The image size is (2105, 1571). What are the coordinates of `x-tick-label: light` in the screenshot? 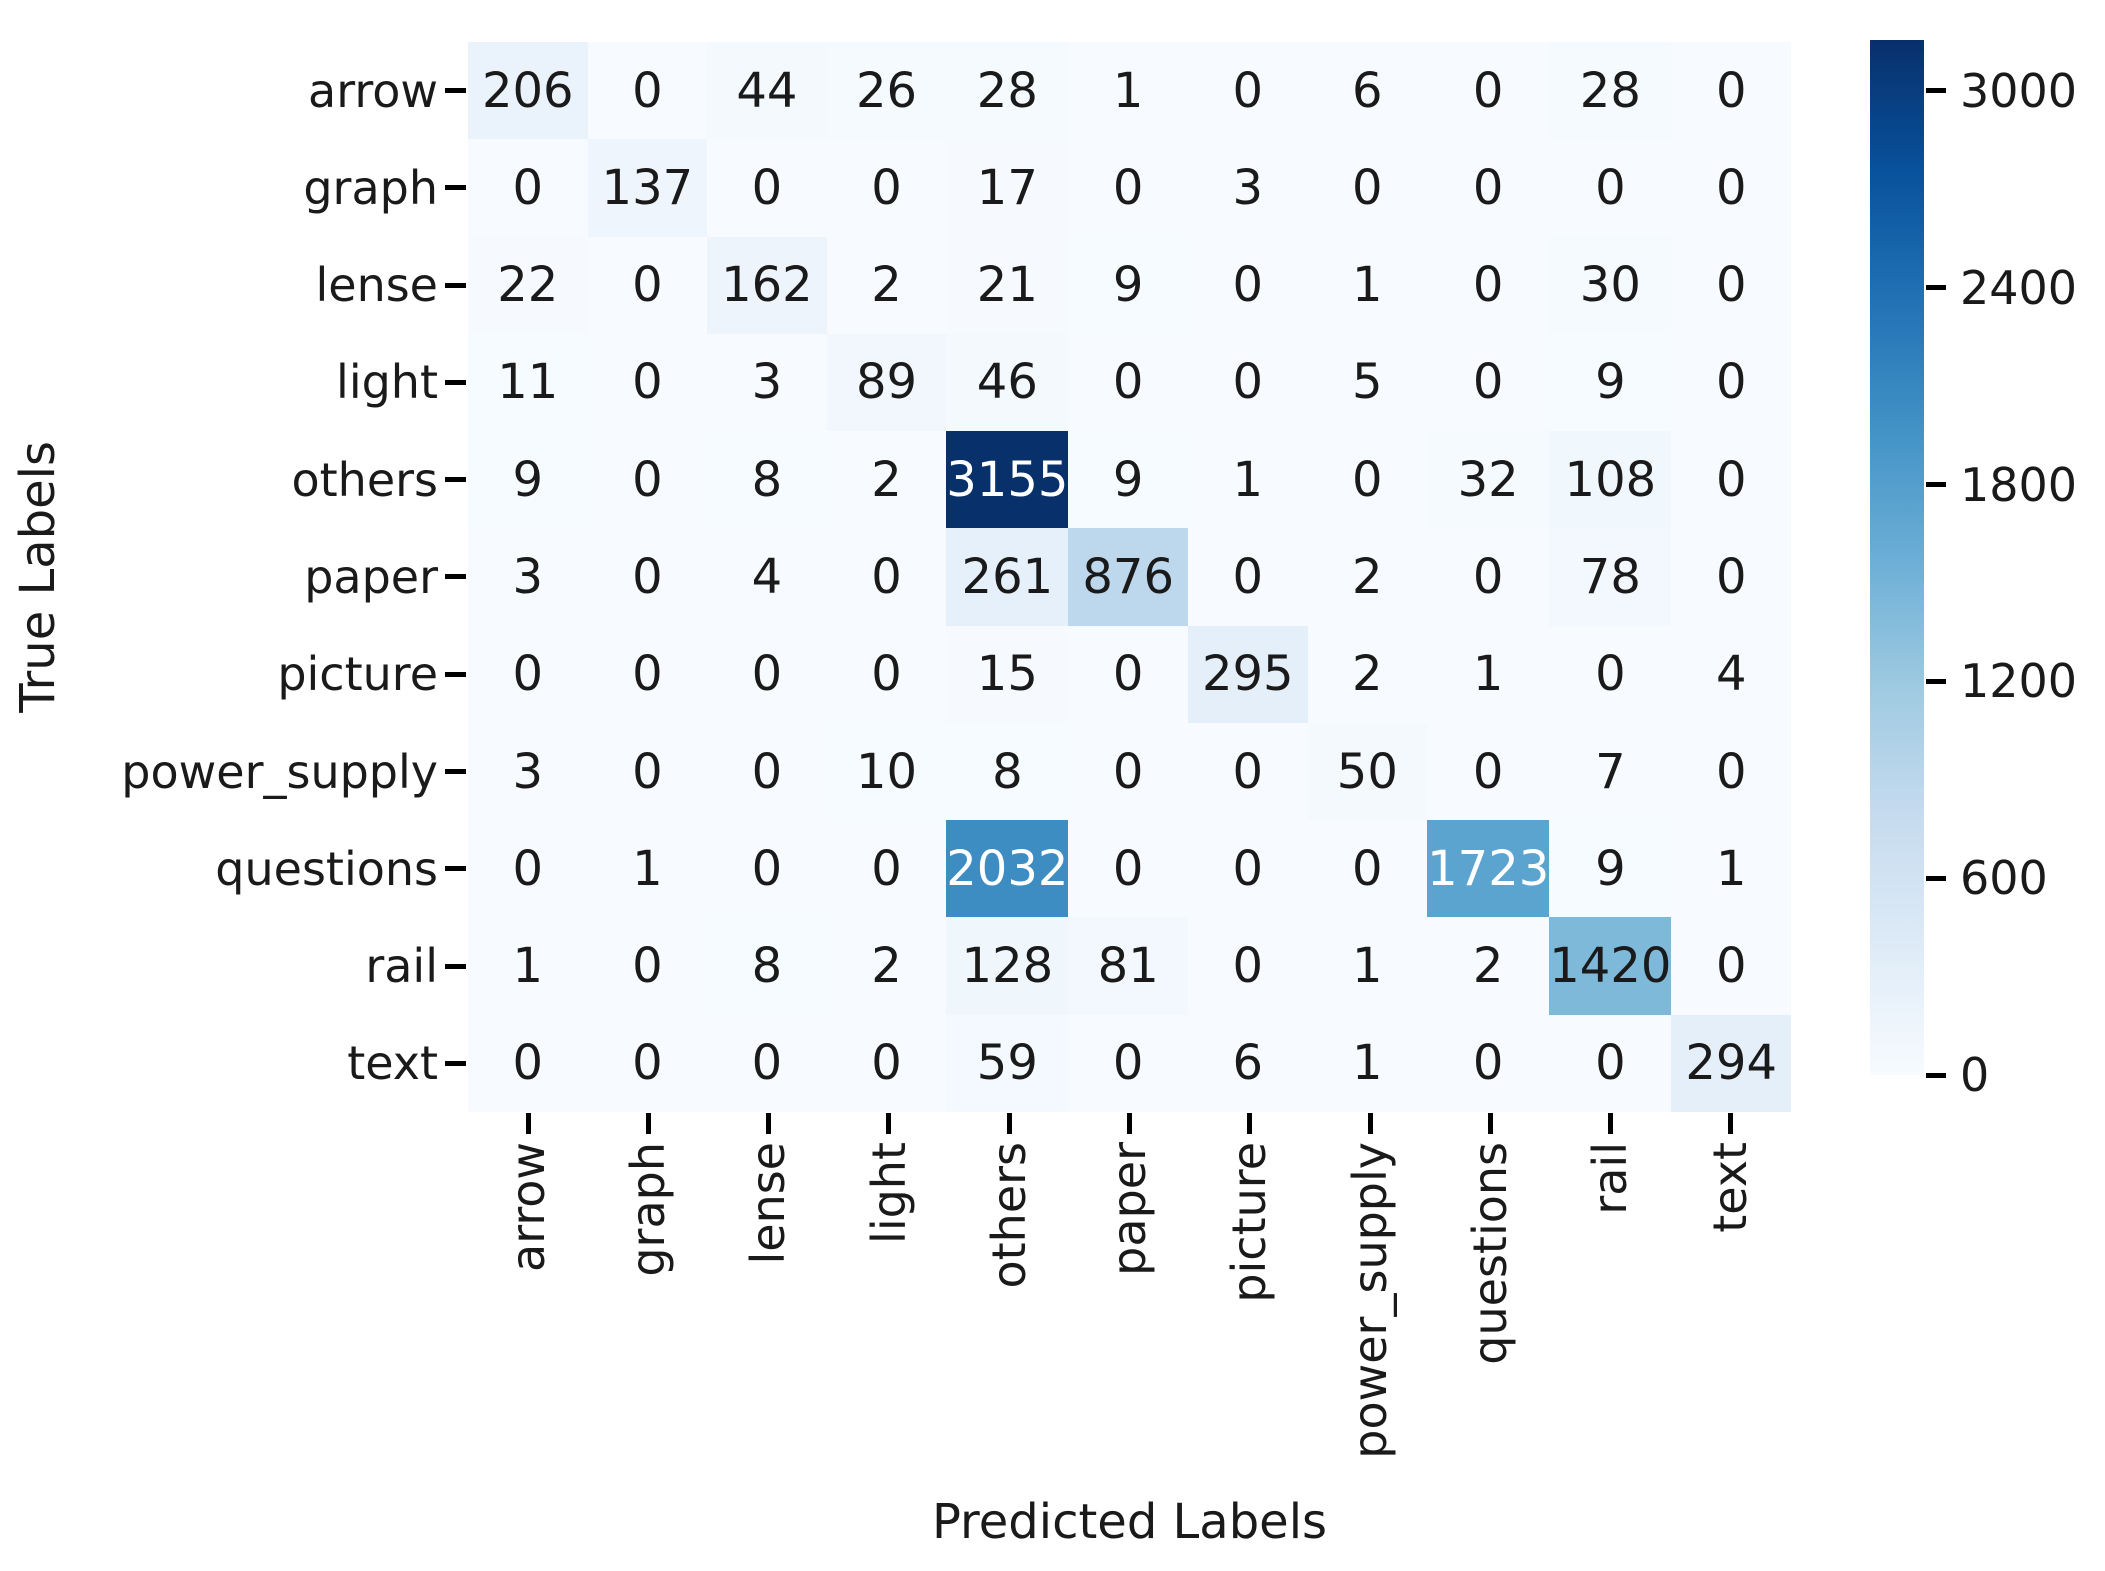 It's located at (888, 1193).